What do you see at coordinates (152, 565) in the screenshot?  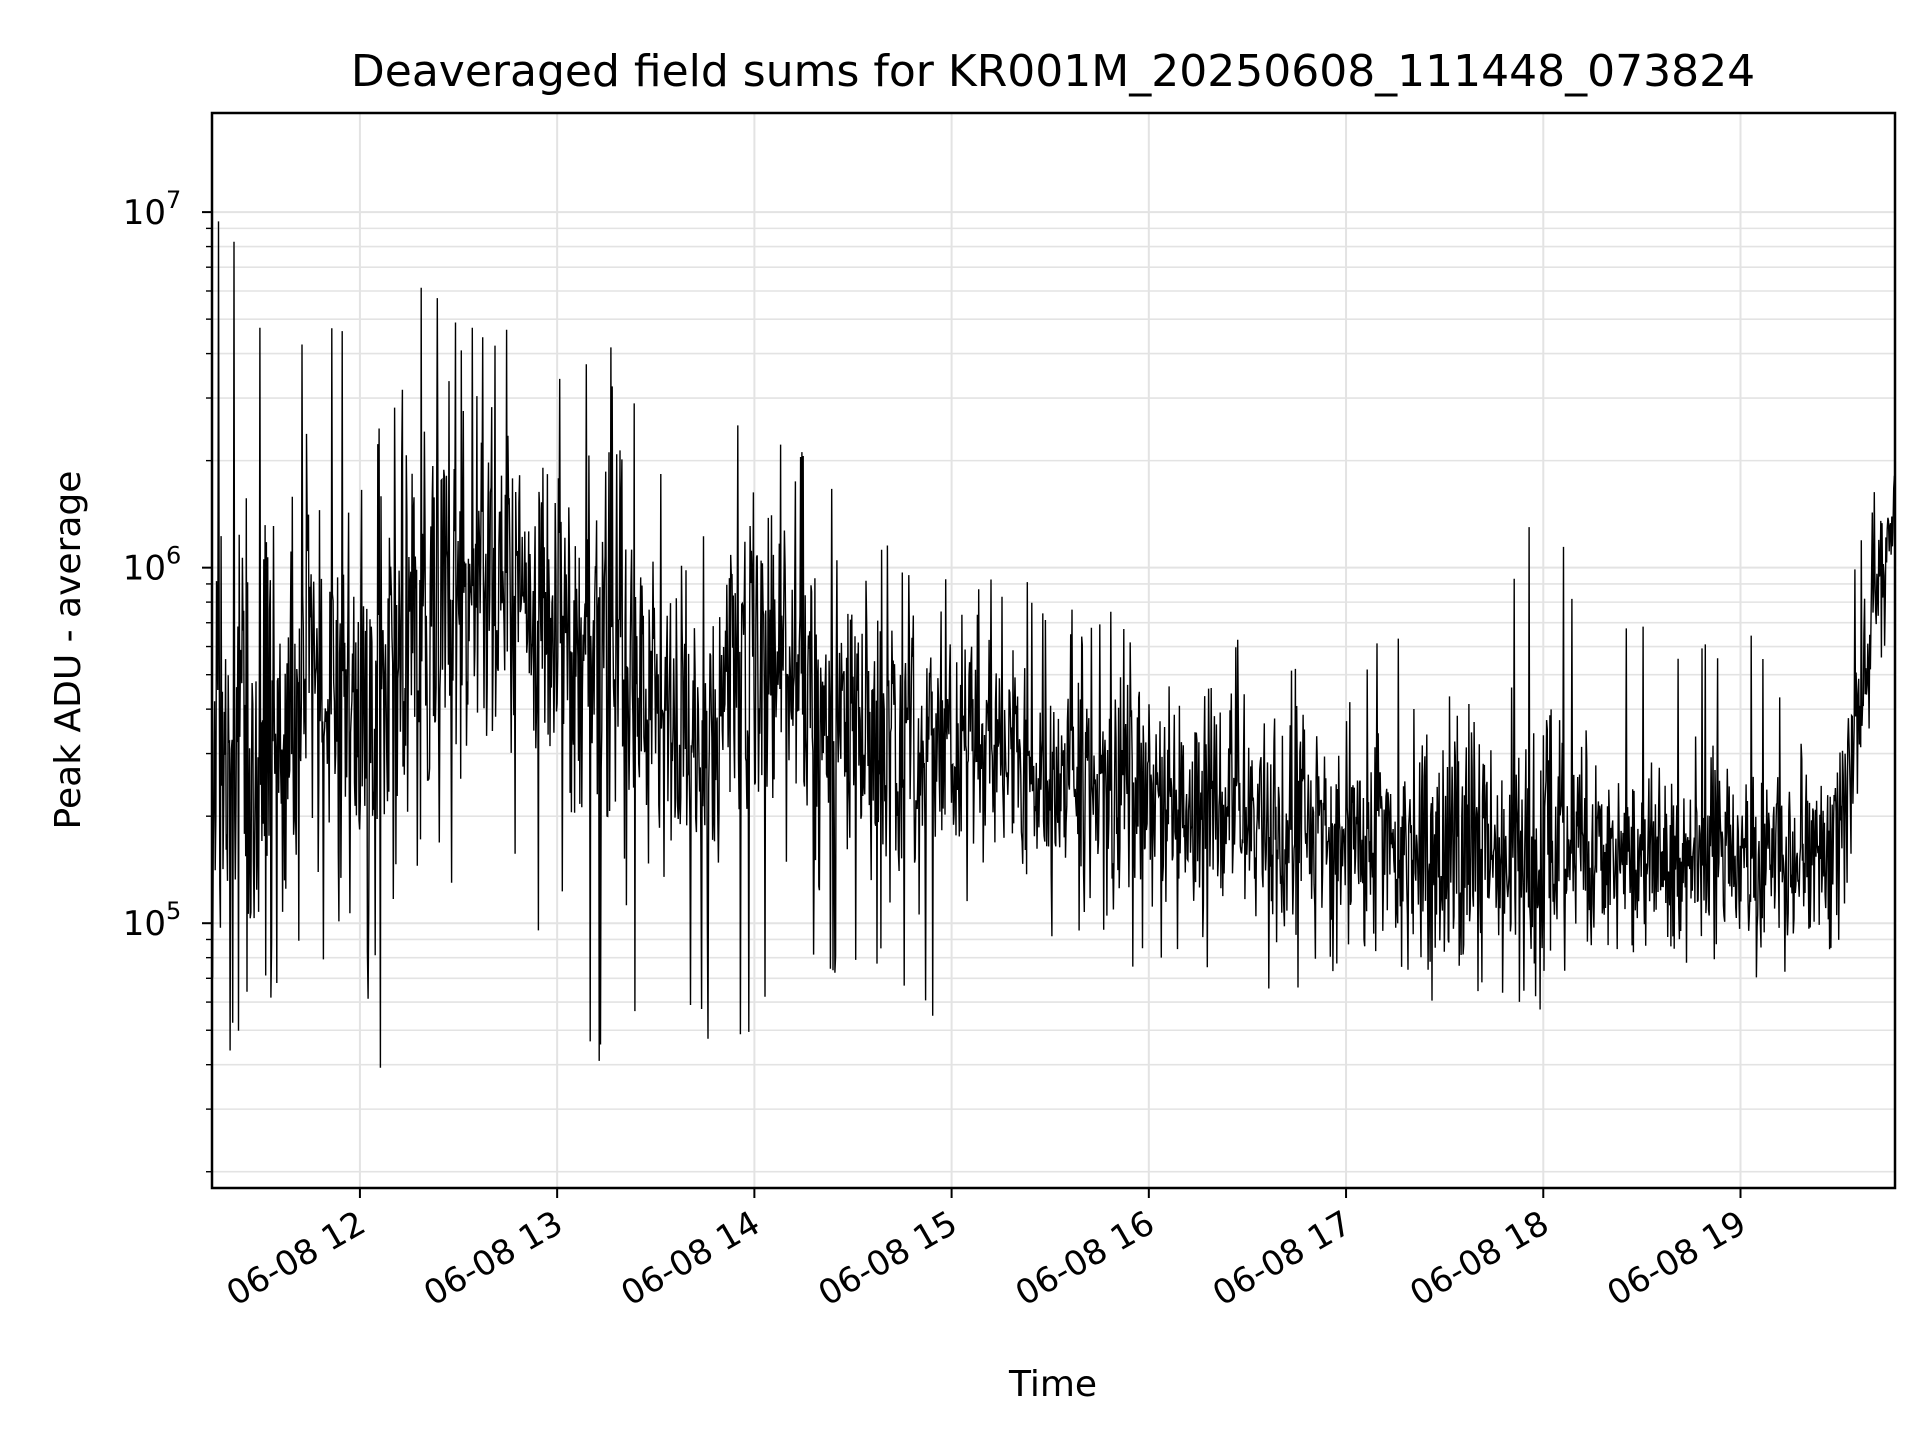 I see `y-tick-label: 10⁶` at bounding box center [152, 565].